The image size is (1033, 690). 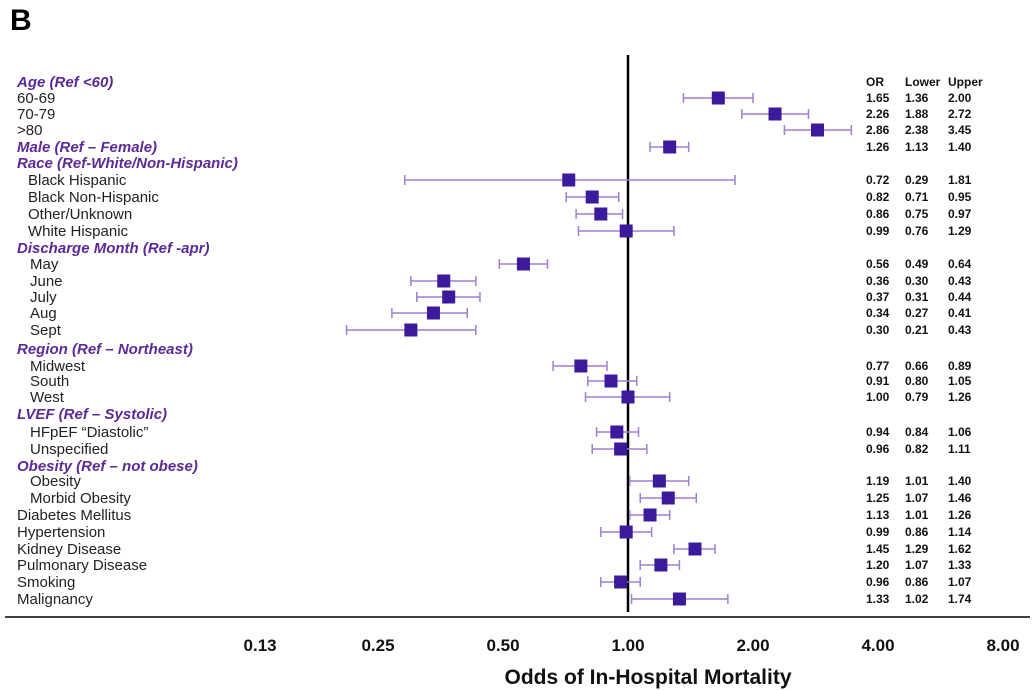 I want to click on or-value: 1.19, so click(x=878, y=481).